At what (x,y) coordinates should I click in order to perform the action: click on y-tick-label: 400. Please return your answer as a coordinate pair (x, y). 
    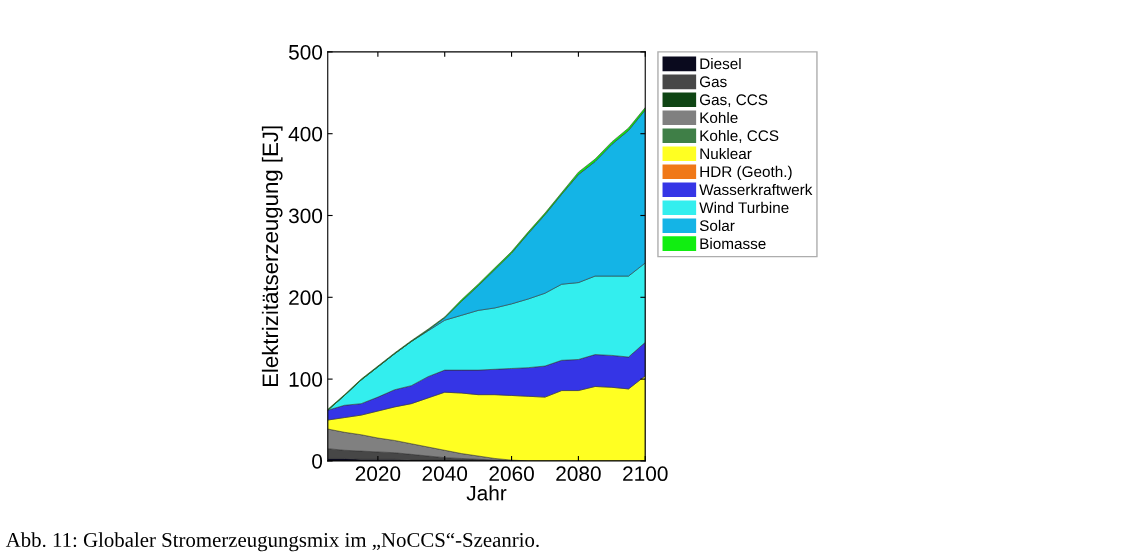
    Looking at the image, I should click on (305, 134).